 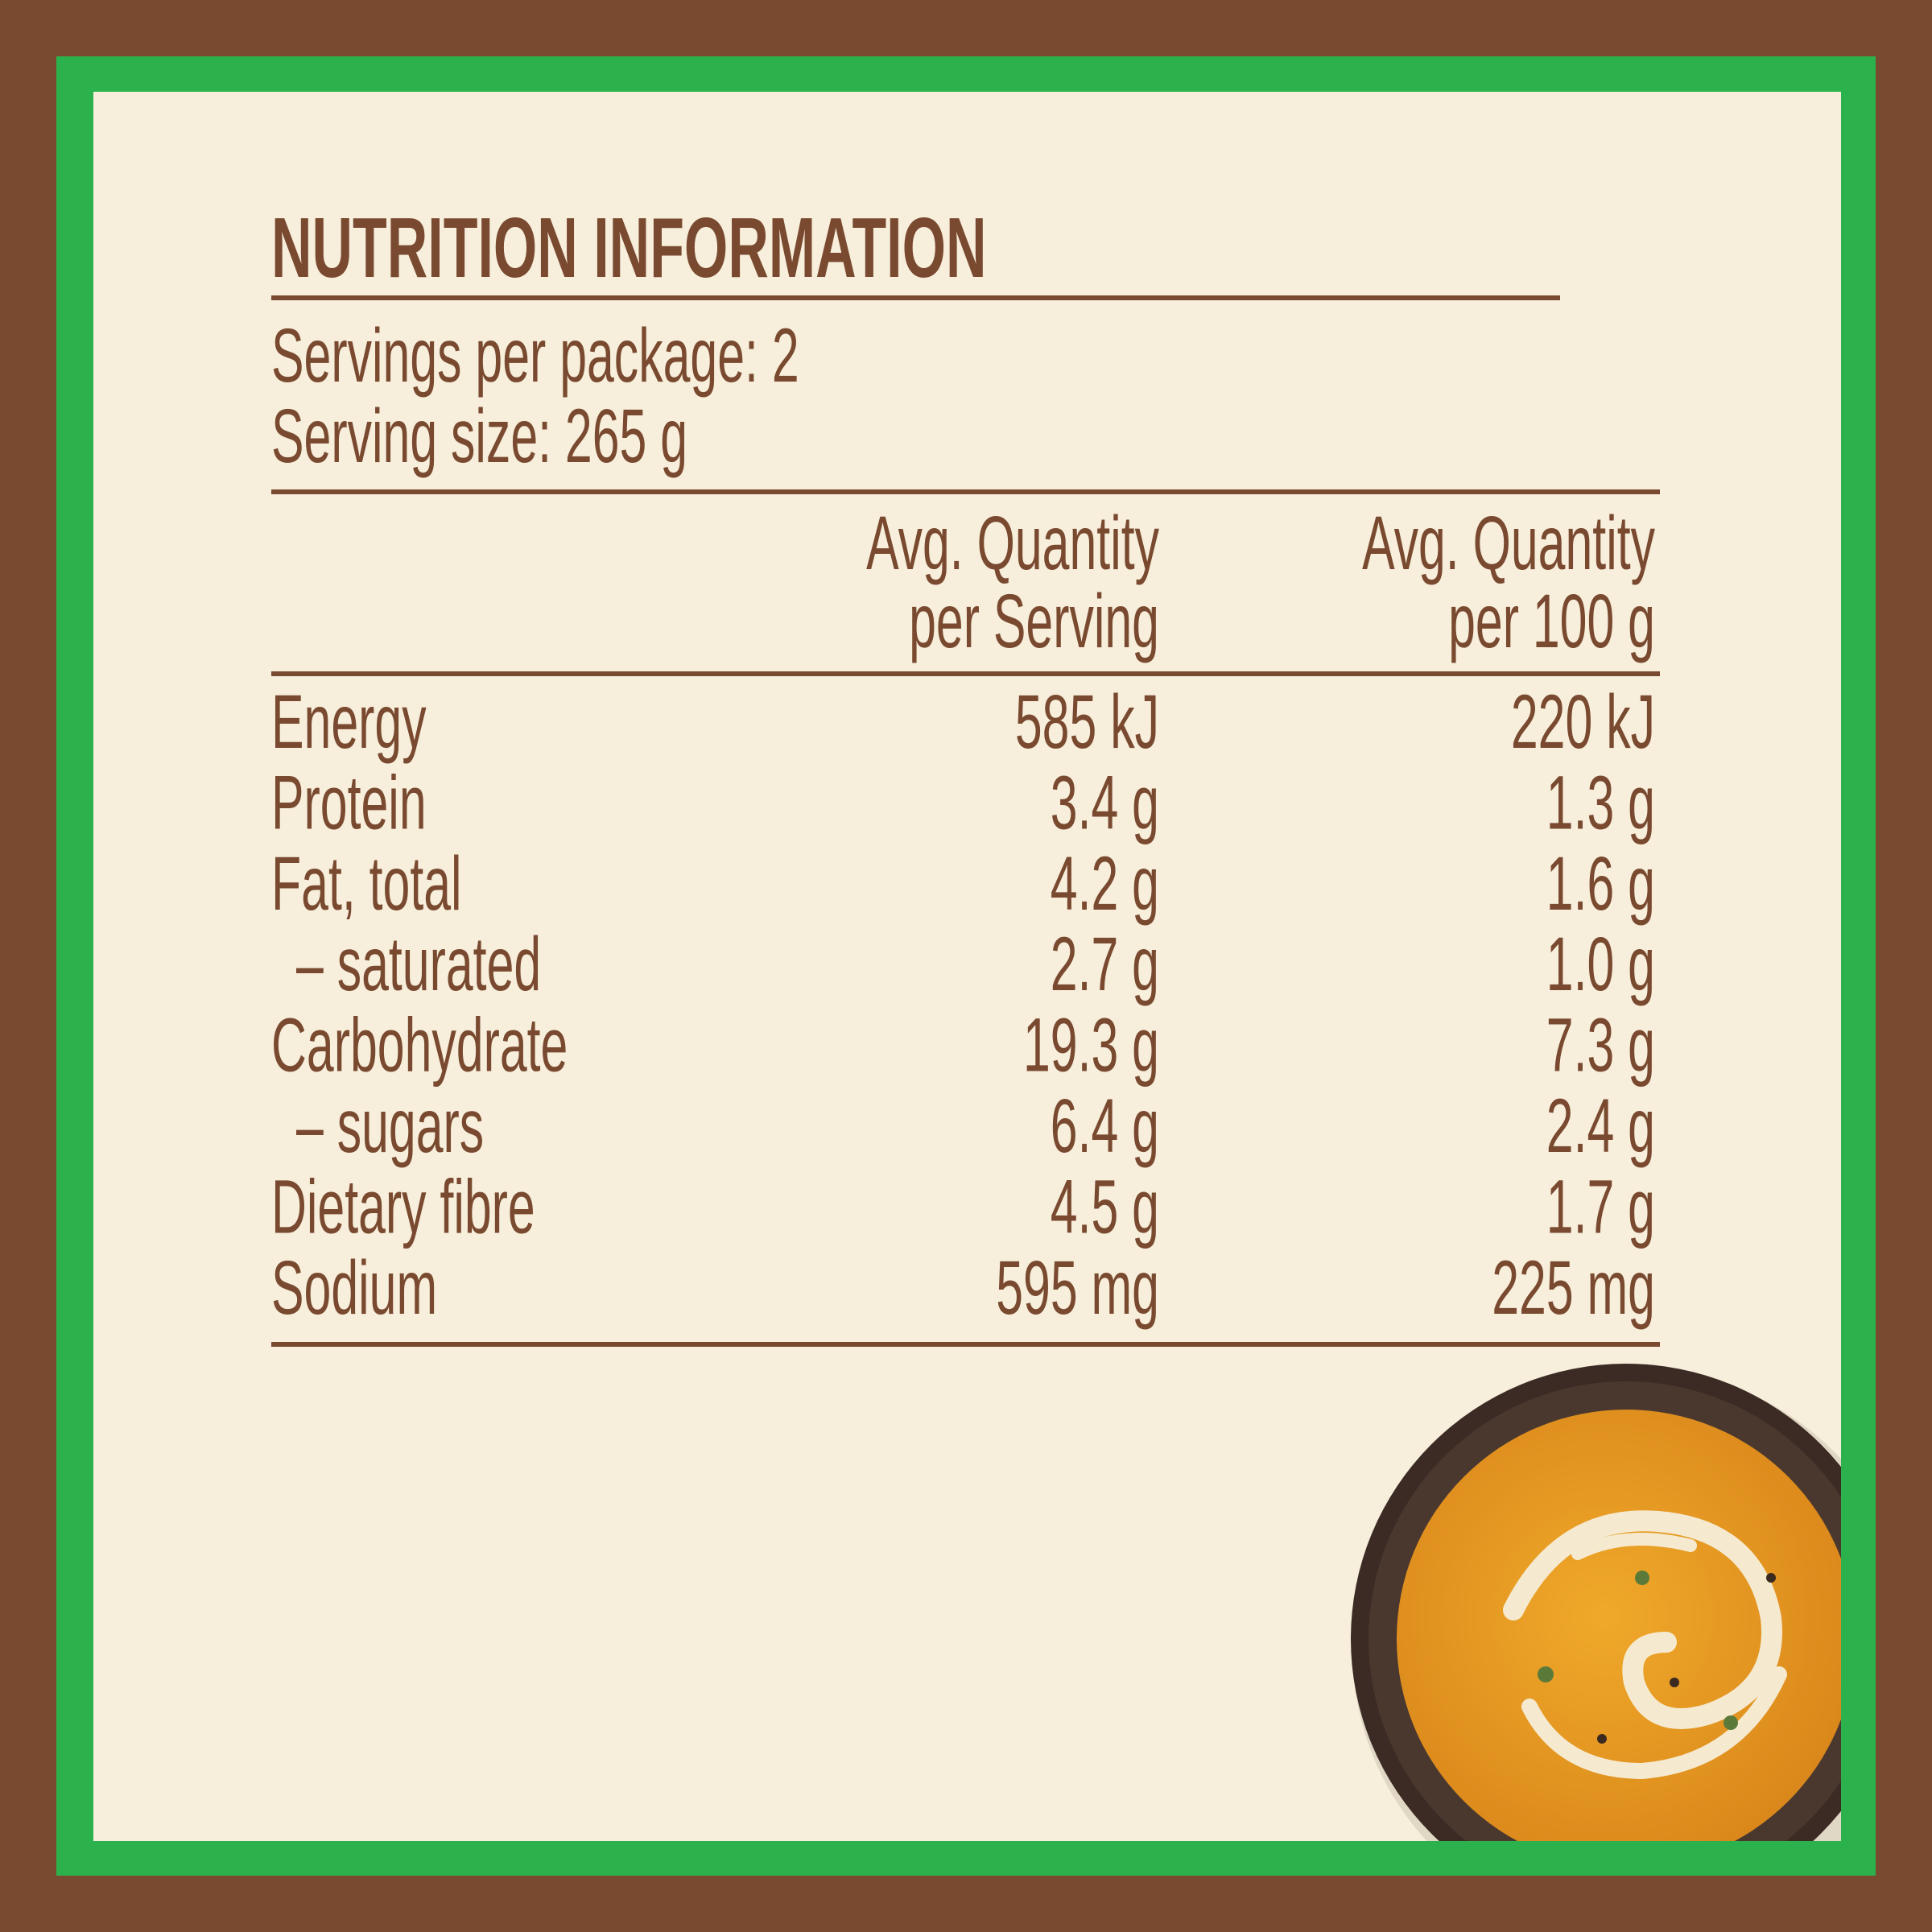 What do you see at coordinates (1600, 1206) in the screenshot?
I see `per-100g: 1.7 g` at bounding box center [1600, 1206].